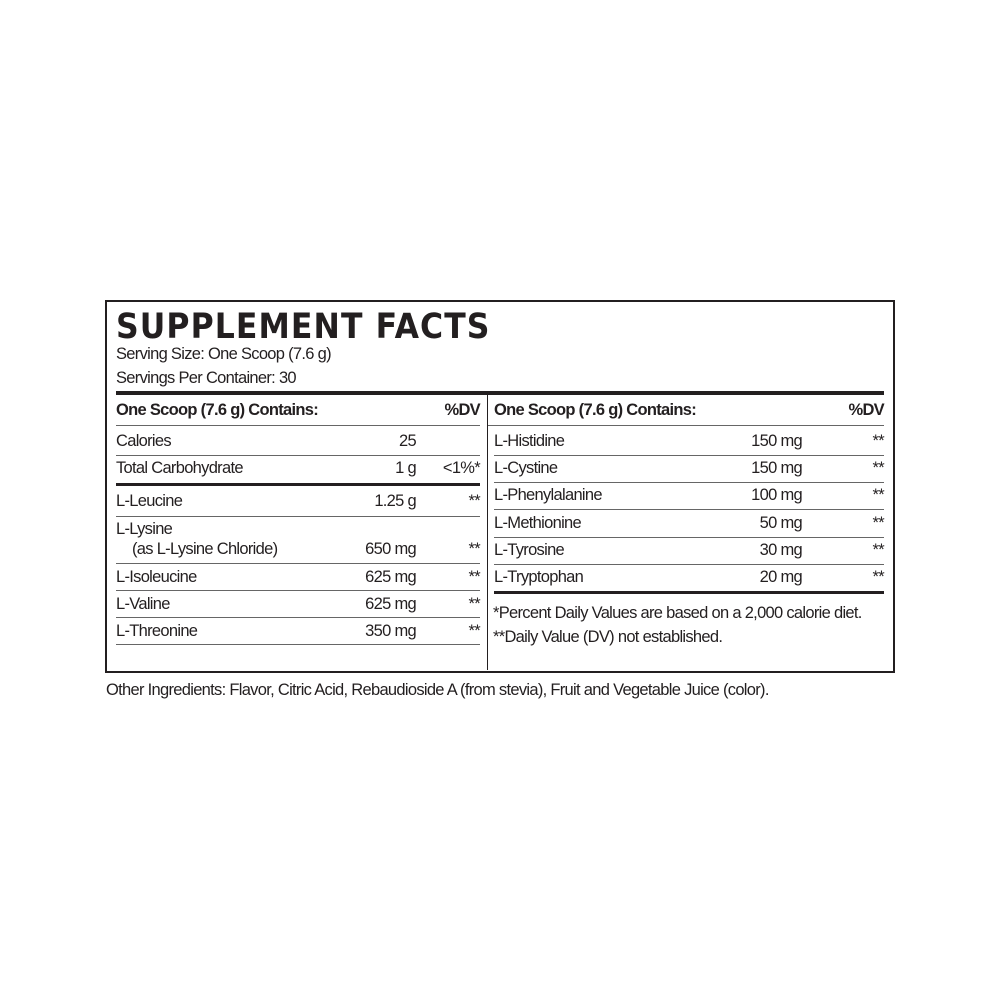 Image resolution: width=1000 pixels, height=1000 pixels. I want to click on nutrient-amount: 30 mg, so click(781, 549).